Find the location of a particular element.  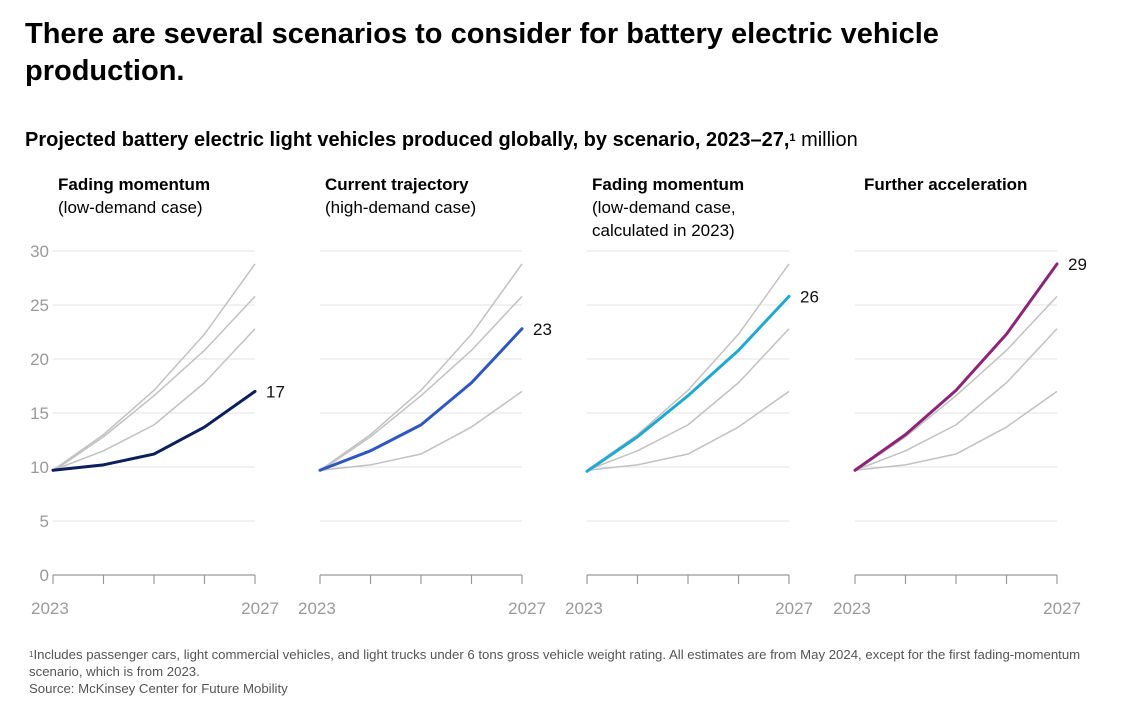

panel-subtitle: (low-demand case, calculated in 2023) is located at coordinates (664, 219).